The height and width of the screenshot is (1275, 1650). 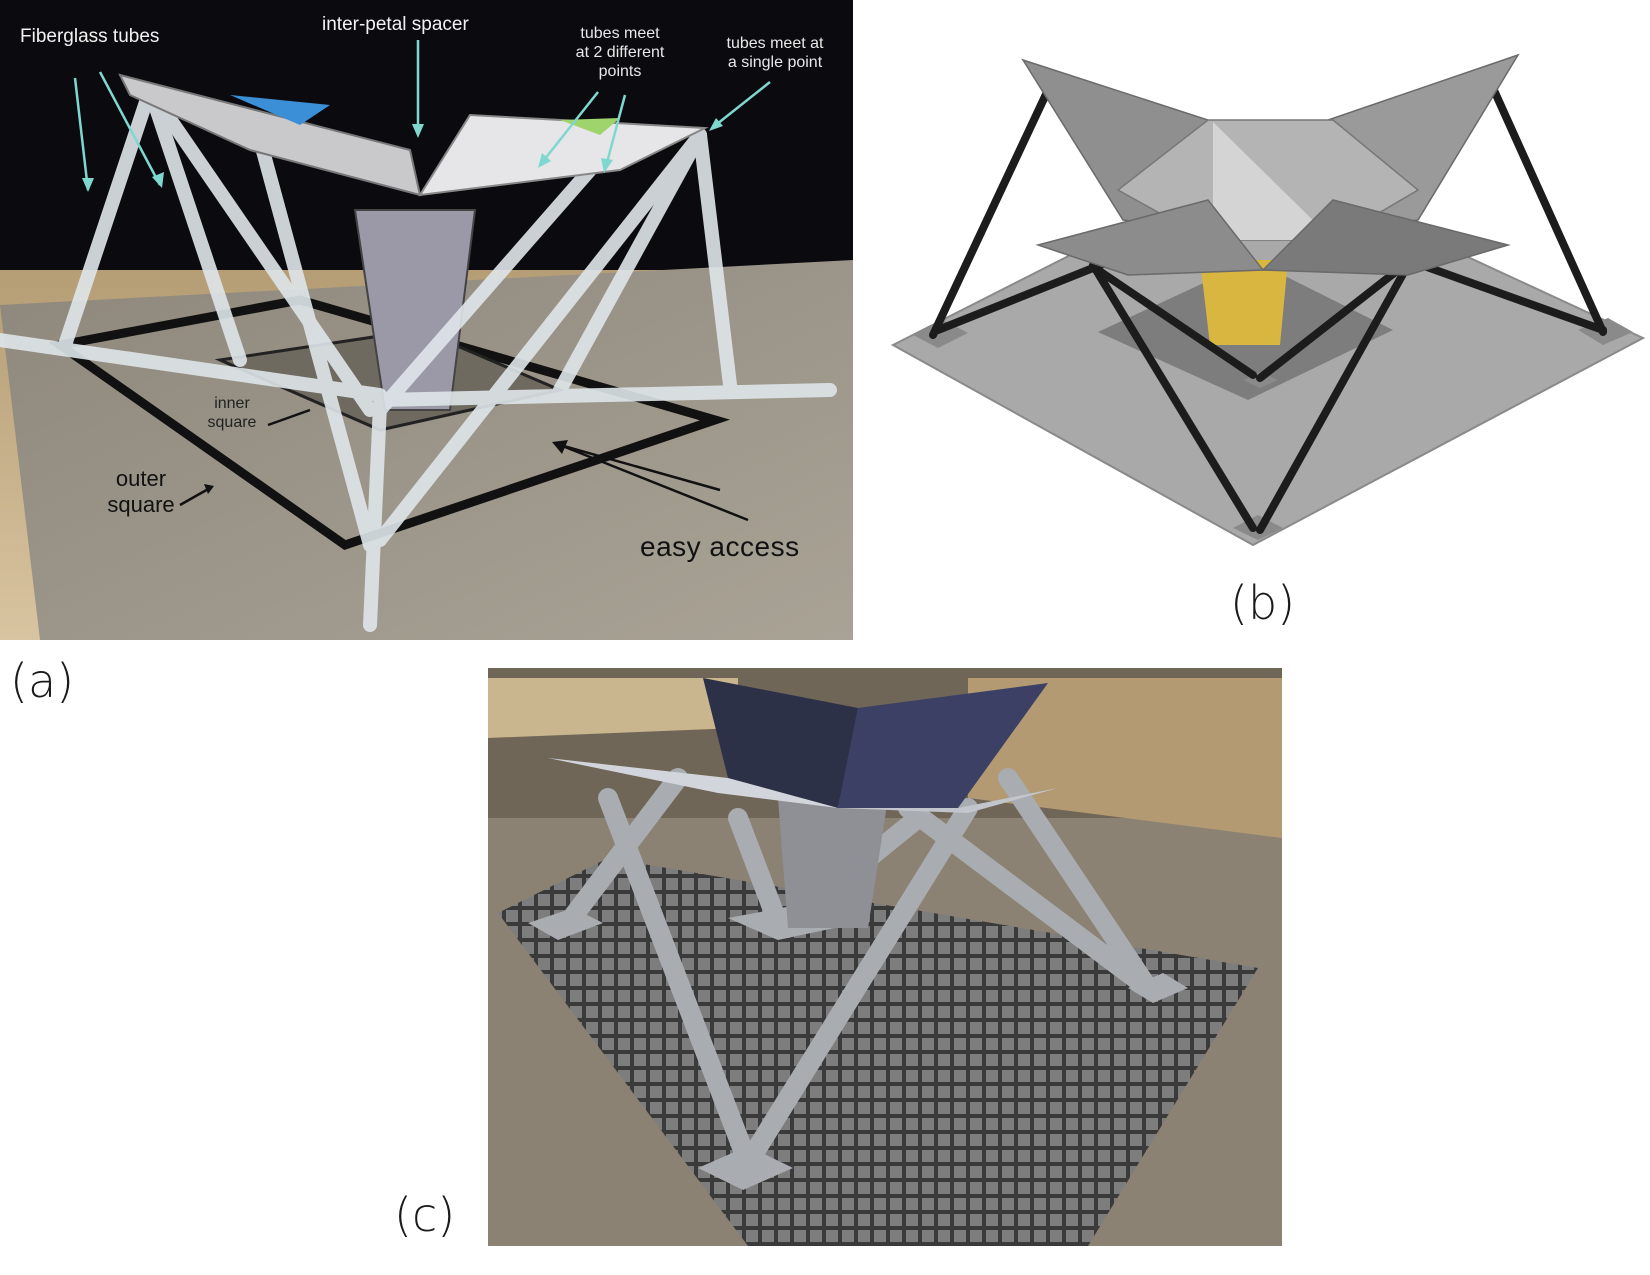 What do you see at coordinates (270, 135) in the screenshot?
I see `petal-left` at bounding box center [270, 135].